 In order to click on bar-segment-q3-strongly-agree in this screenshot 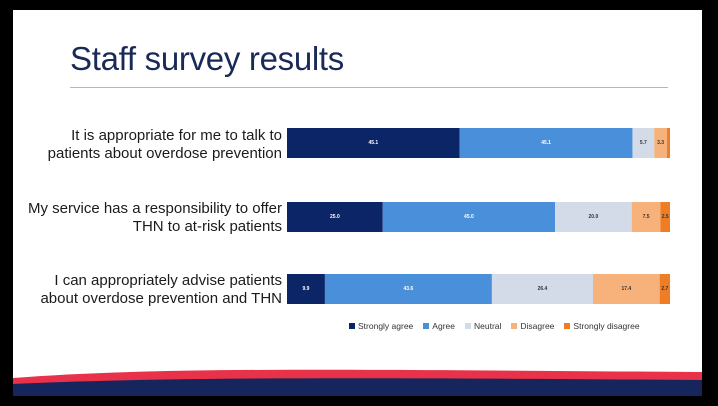, I will do `click(306, 289)`.